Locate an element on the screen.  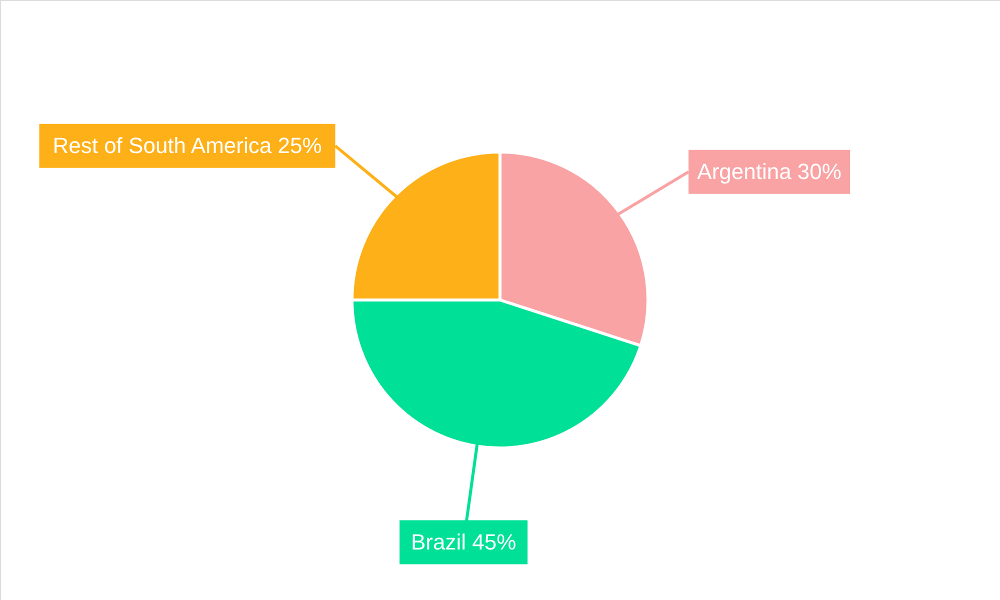
slice-label: Rest of South America 25% is located at coordinates (187, 145).